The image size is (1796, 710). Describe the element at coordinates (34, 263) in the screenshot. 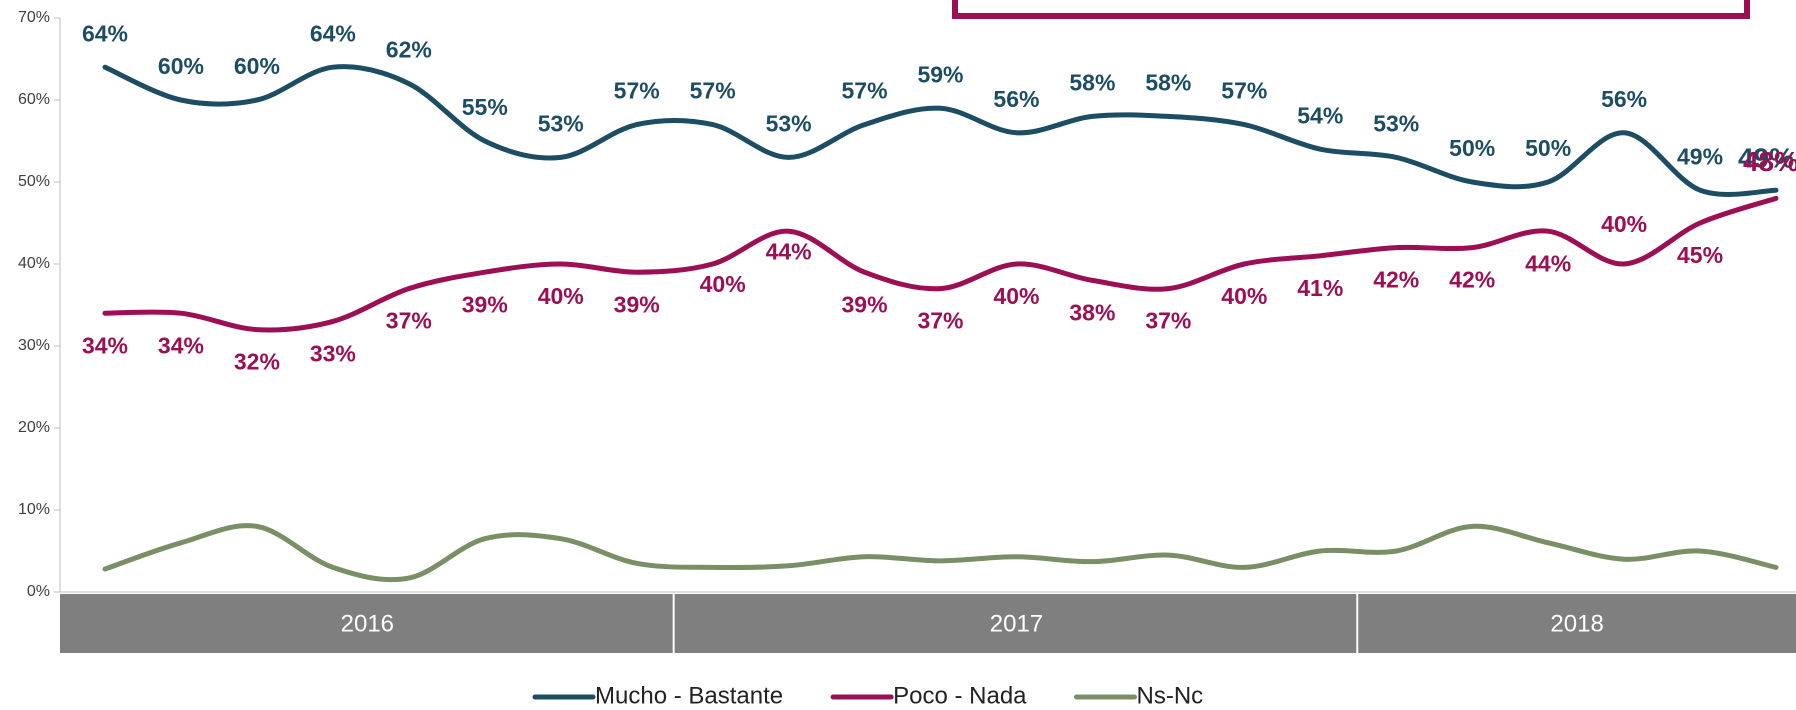

I see `y-tick-label: 40%` at that location.